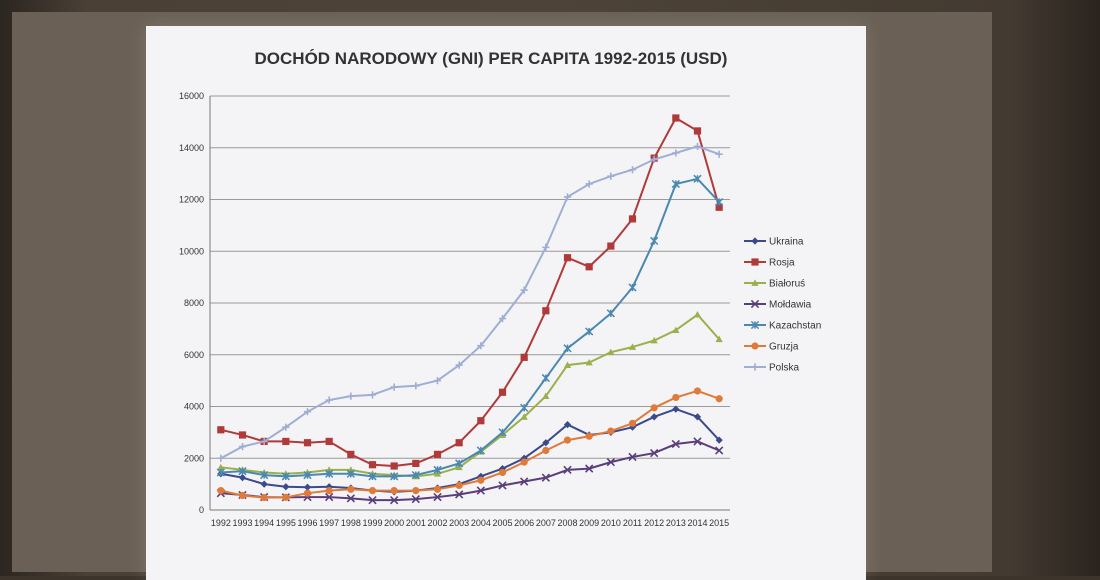 This screenshot has width=1100, height=580. Describe the element at coordinates (286, 523) in the screenshot. I see `x-tick-label: 1995` at that location.